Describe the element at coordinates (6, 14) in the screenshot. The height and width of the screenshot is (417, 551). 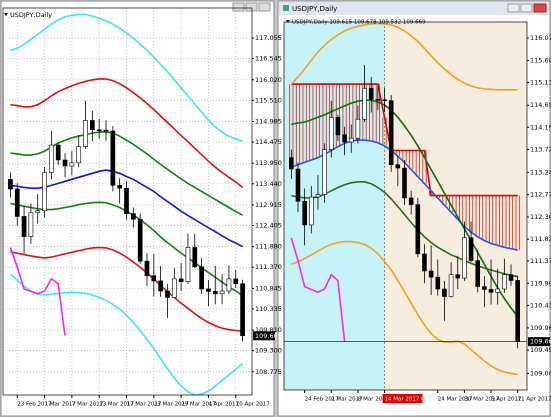
I see `header-arrow` at that location.